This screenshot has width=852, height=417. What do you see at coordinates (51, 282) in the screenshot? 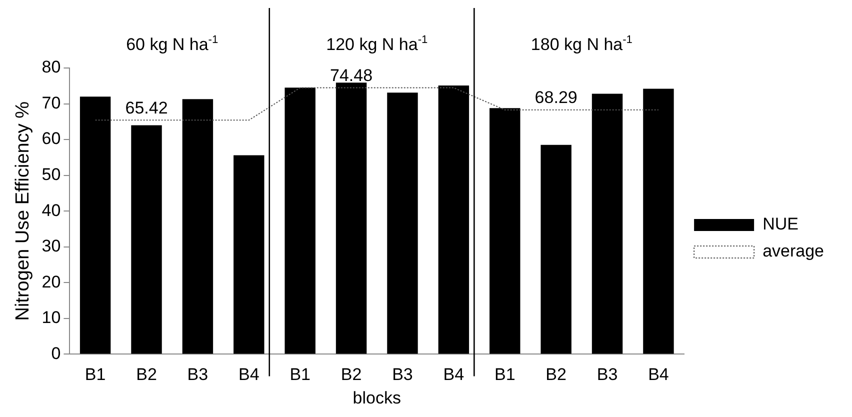
I see `y-tick-label: 20` at bounding box center [51, 282].